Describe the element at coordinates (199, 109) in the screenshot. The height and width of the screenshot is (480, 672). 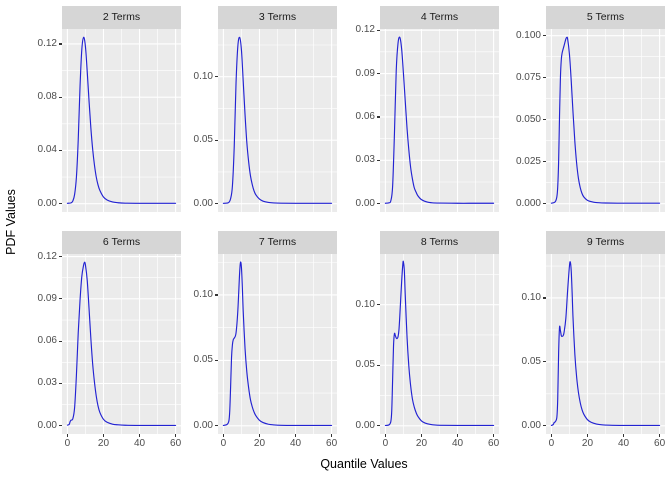
I see `y-axis-3-terms: 0.00 0.05 0.10` at that location.